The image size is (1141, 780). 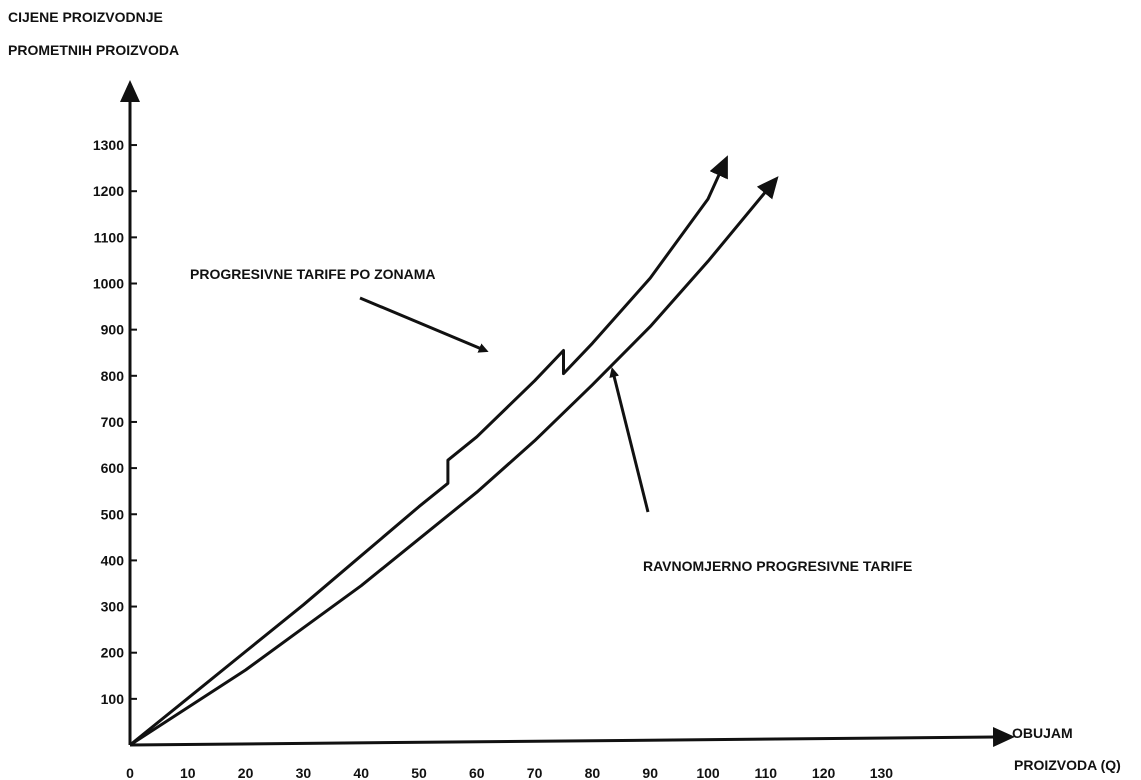 I want to click on x-tick-label: 30, so click(x=304, y=772).